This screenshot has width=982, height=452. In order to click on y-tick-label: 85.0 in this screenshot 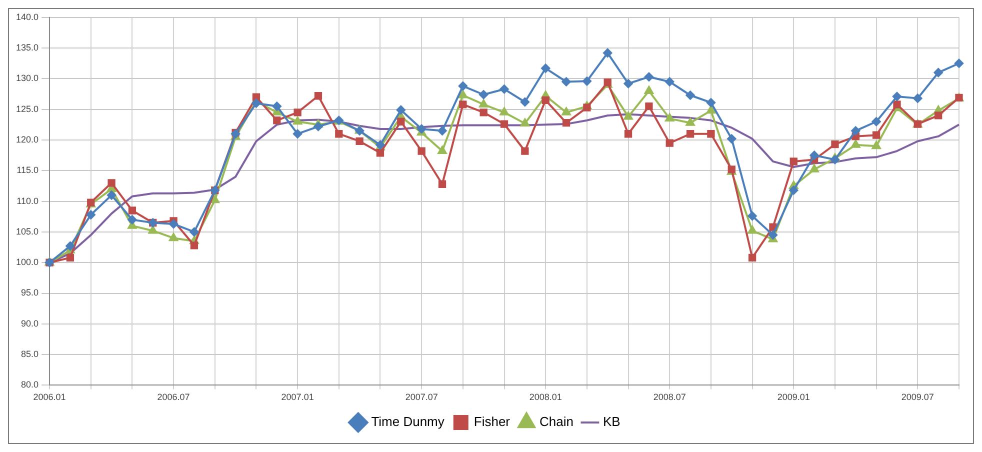, I will do `click(29, 354)`.